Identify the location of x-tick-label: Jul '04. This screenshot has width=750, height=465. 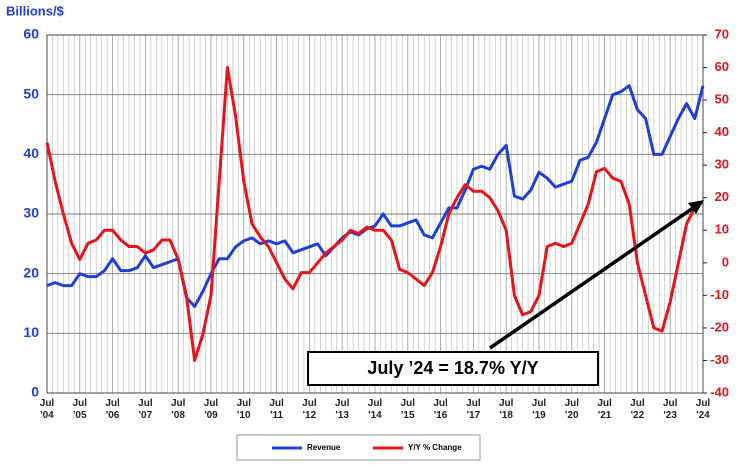
(47, 409).